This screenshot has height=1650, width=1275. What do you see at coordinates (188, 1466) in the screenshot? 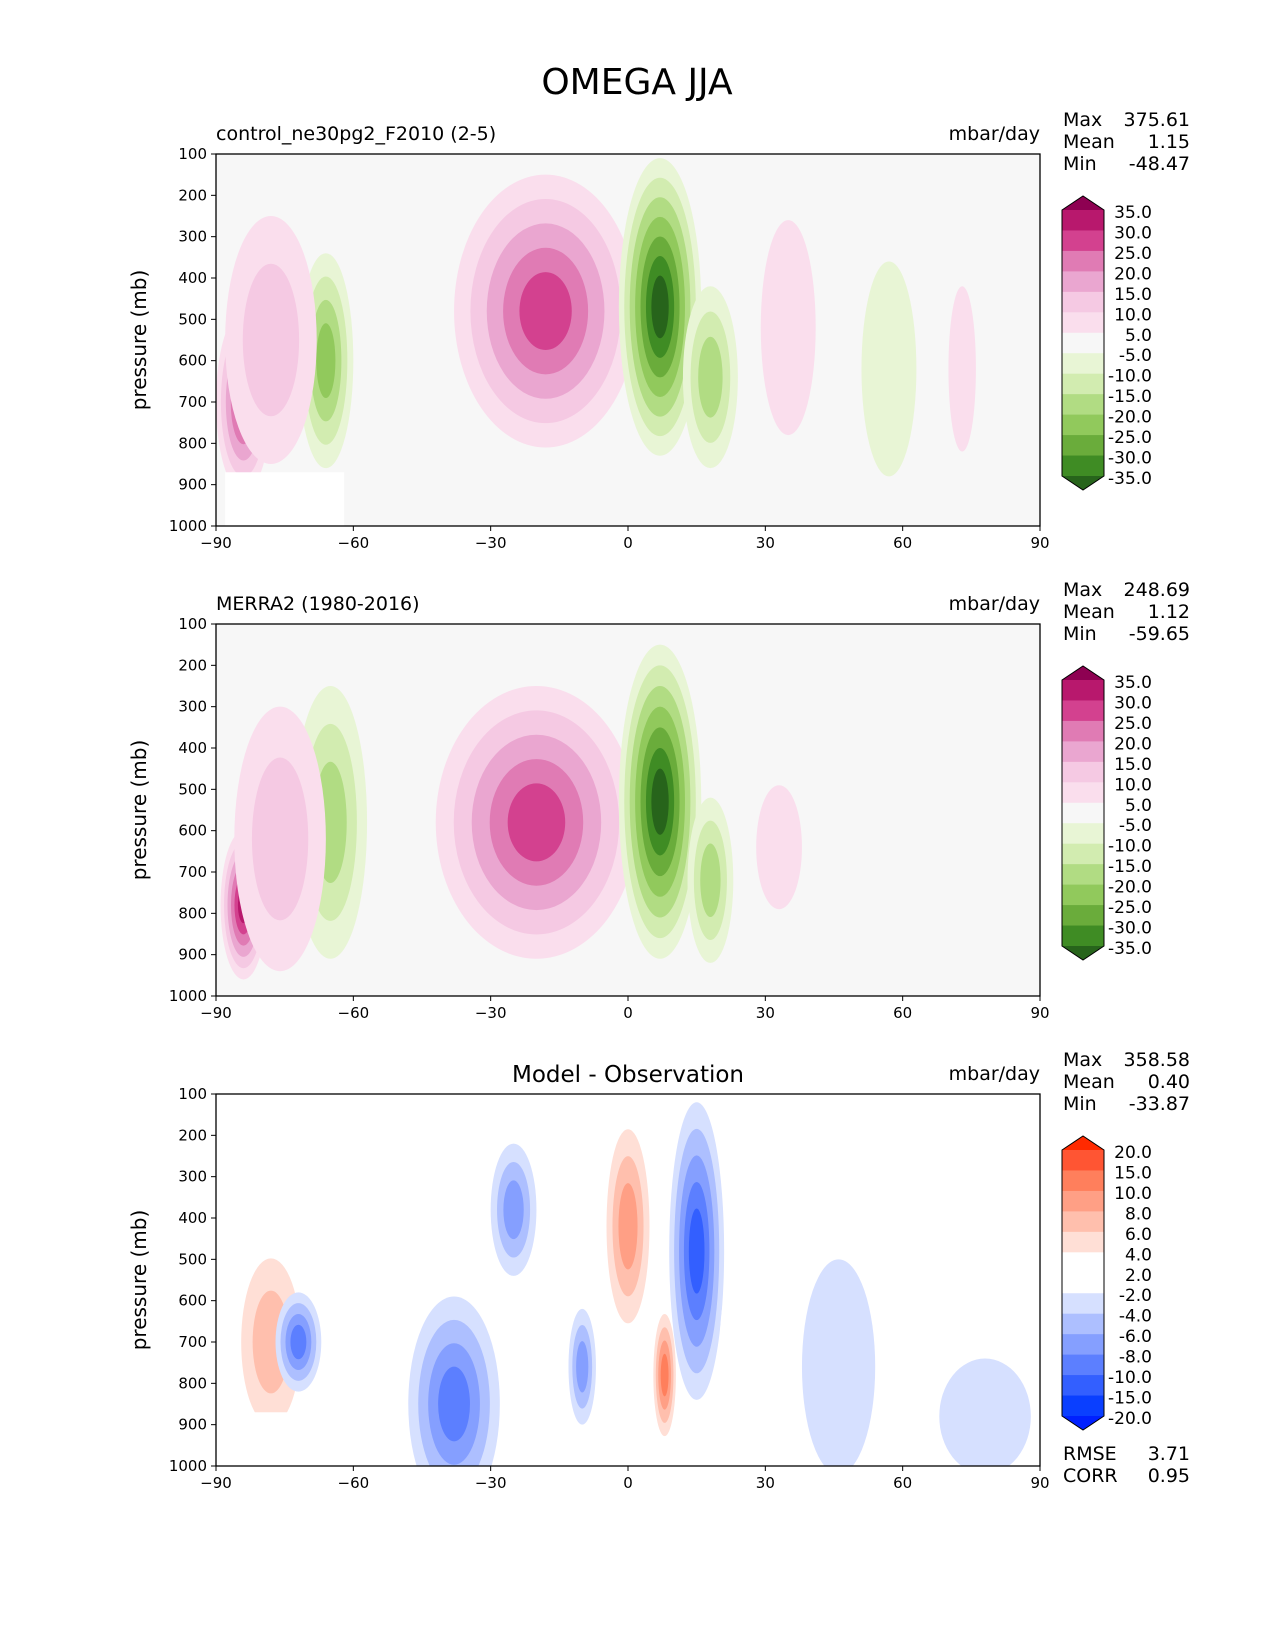
I see `y-tick-label: 1000` at bounding box center [188, 1466].